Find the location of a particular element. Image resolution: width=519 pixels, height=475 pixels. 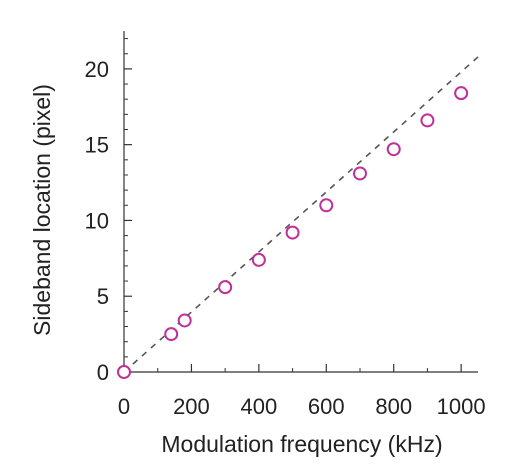

y-tick-label: 20 is located at coordinates (97, 69).